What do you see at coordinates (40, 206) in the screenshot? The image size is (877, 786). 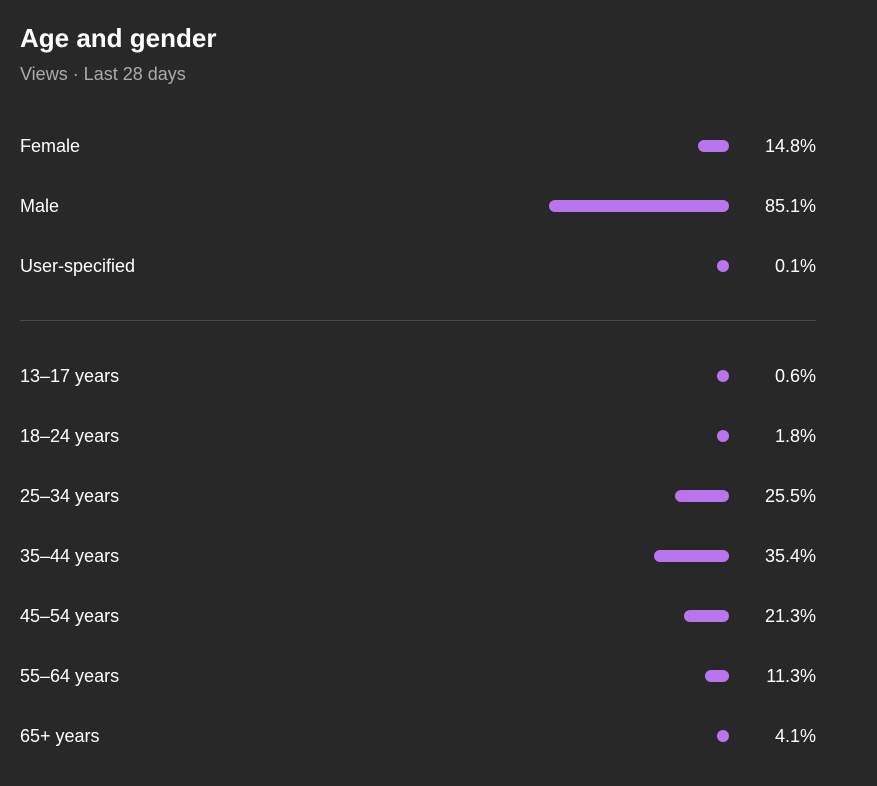 I see `row-label: Male` at bounding box center [40, 206].